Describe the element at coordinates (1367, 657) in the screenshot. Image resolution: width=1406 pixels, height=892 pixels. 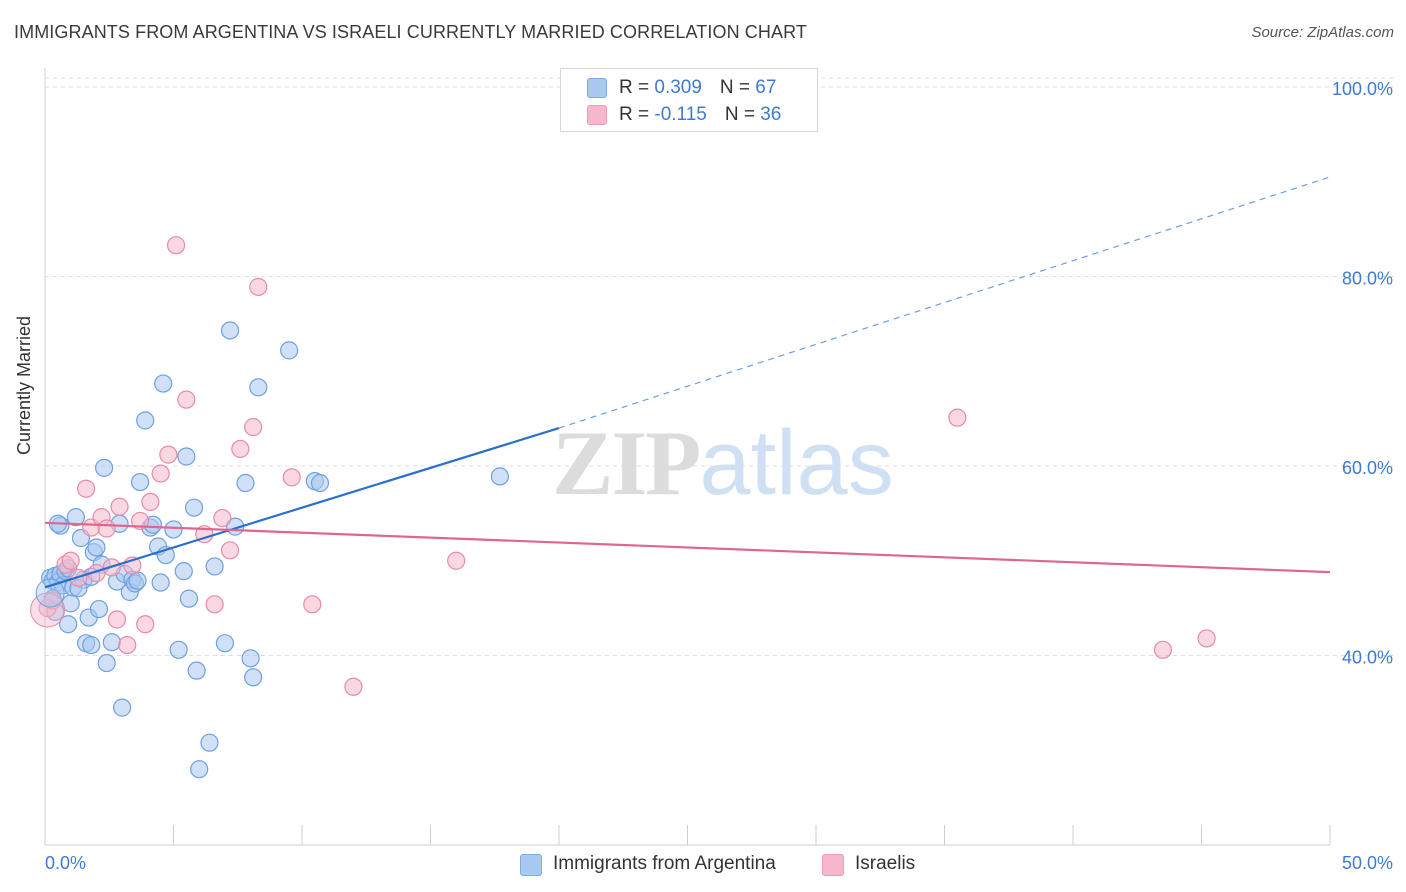
I see `y-tick-label: 40.0%` at that location.